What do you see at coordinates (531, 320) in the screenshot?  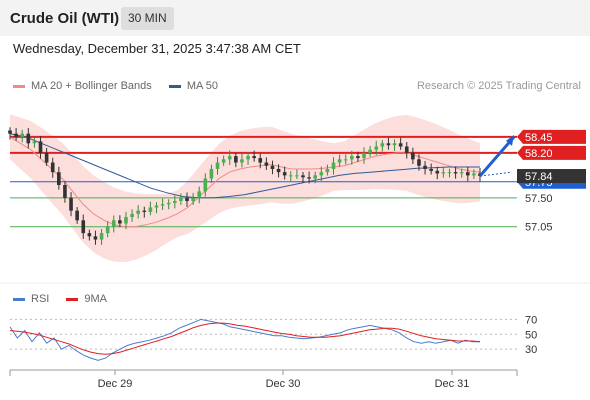 I see `rsi-tick-70: 70` at bounding box center [531, 320].